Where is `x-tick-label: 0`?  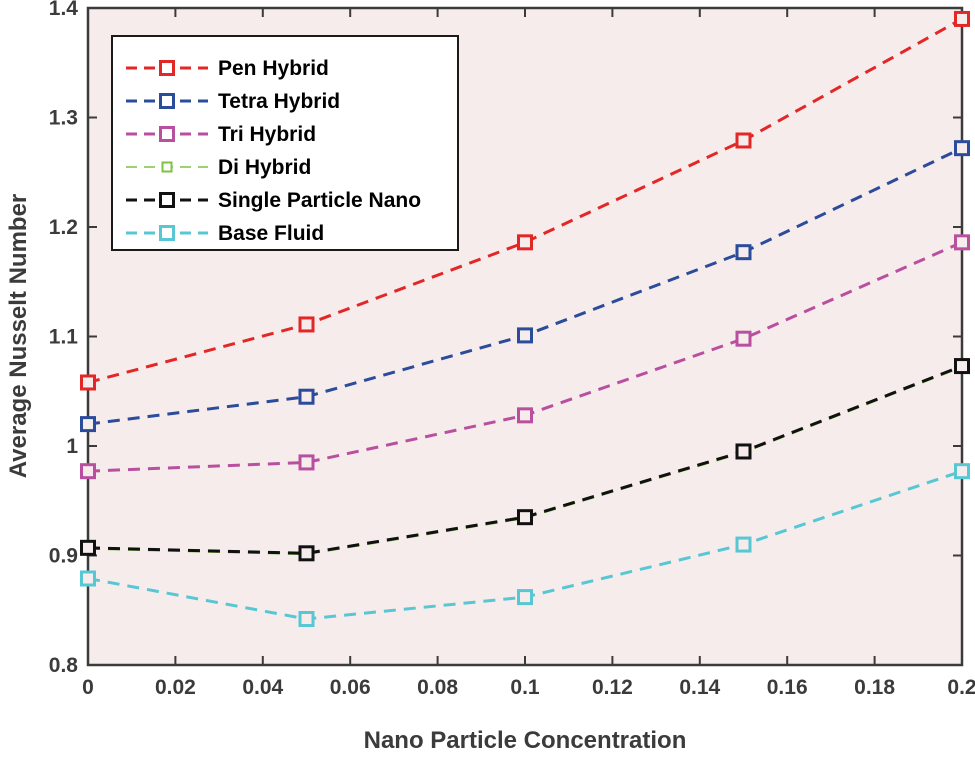
x-tick-label: 0 is located at coordinates (88, 687).